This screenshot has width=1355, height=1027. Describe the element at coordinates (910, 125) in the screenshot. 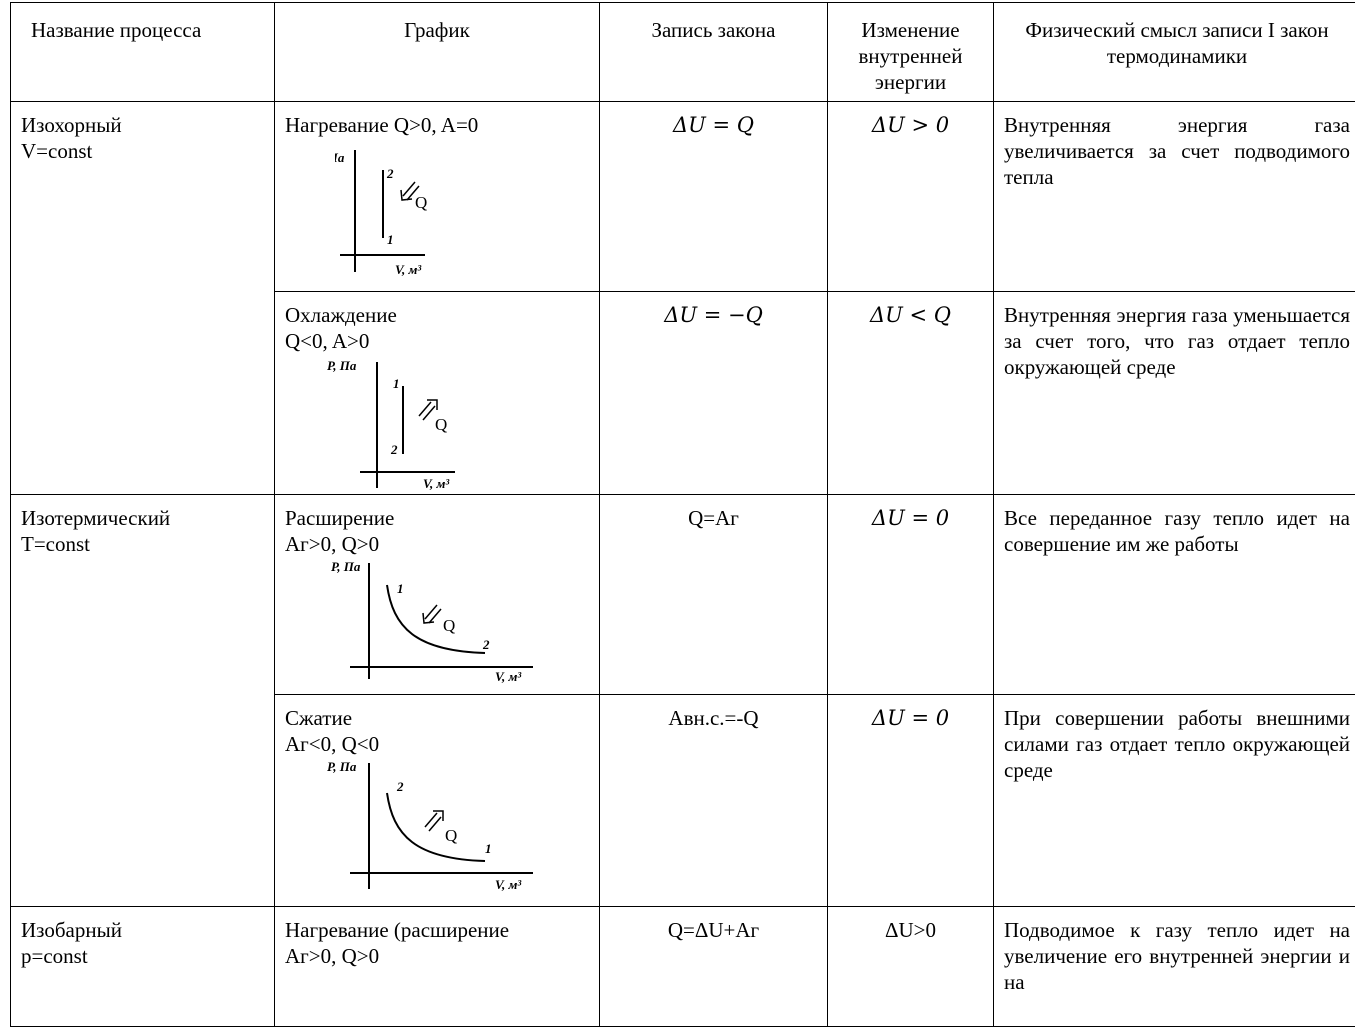

I see `energy-formula: ΔU > 0` at that location.